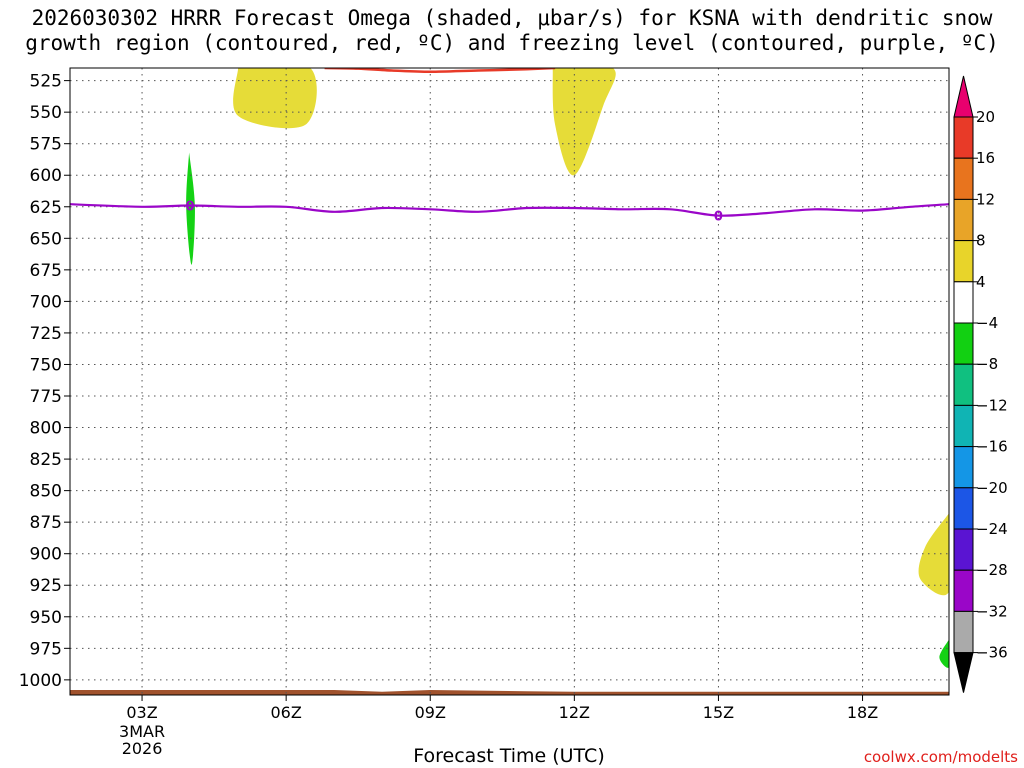  I want to click on colorbar-label: −24, so click(992, 529).